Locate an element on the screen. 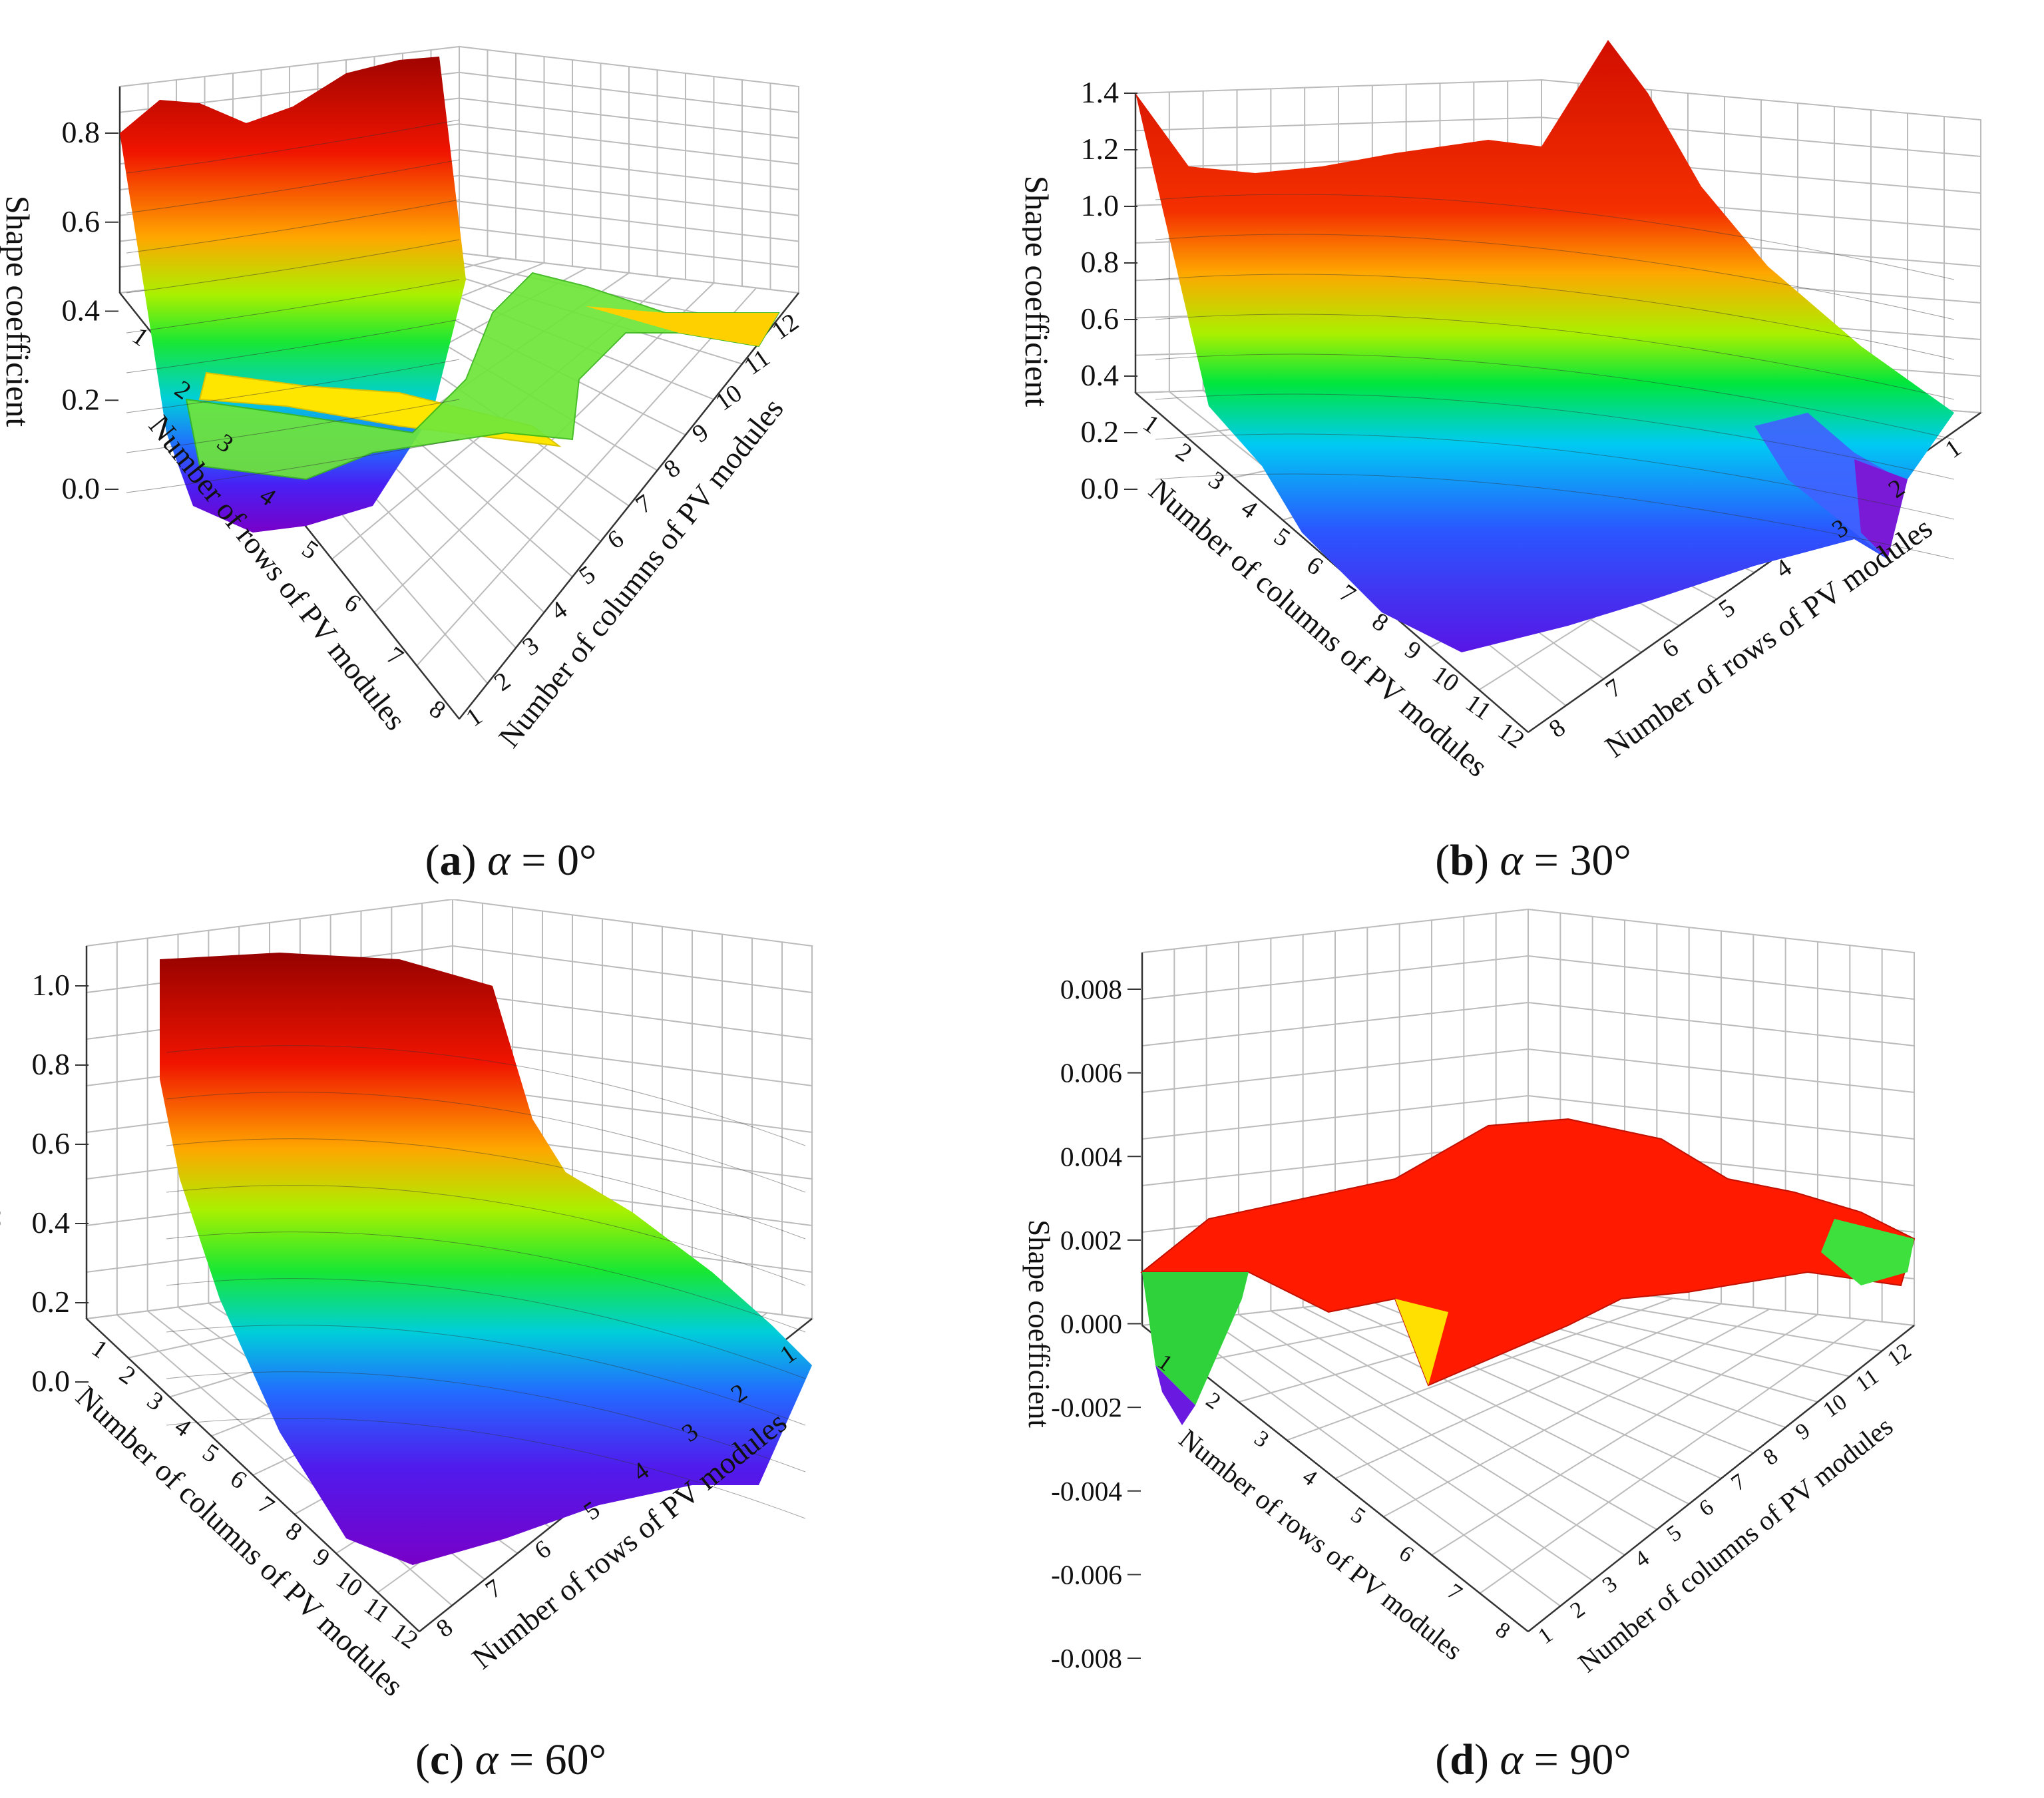 The width and height of the screenshot is (2044, 1798). right-floor-axis is located at coordinates (1721, 1479).